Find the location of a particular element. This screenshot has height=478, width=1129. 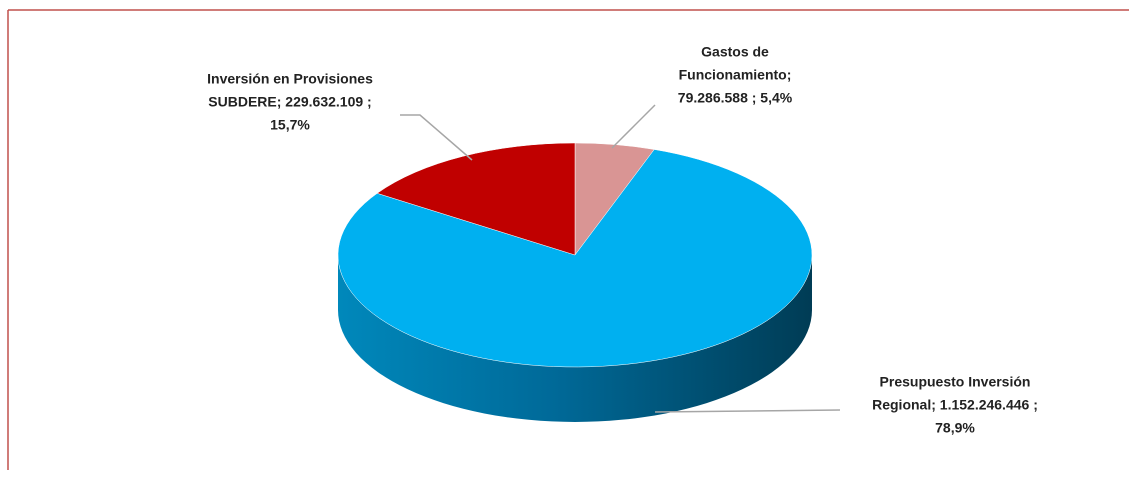

data-label: 78,9% is located at coordinates (955, 428).